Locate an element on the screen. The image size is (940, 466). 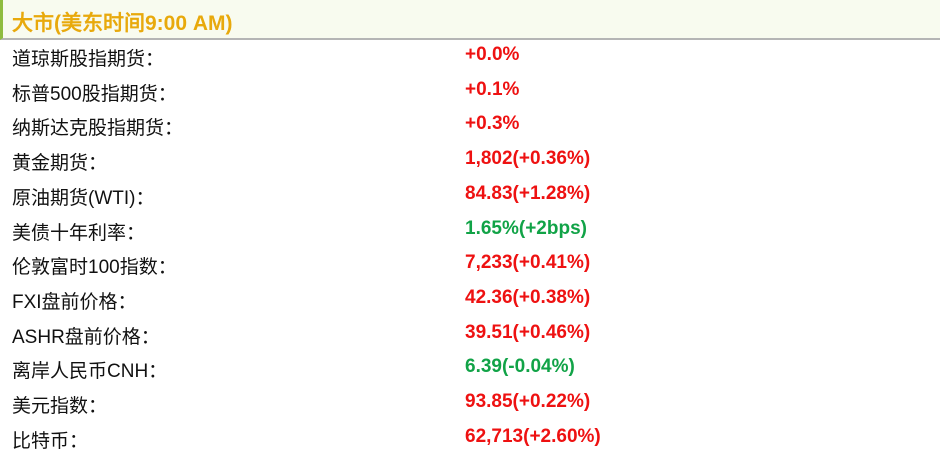
quote-label: 纳斯达克股指期货： is located at coordinates (98, 129).